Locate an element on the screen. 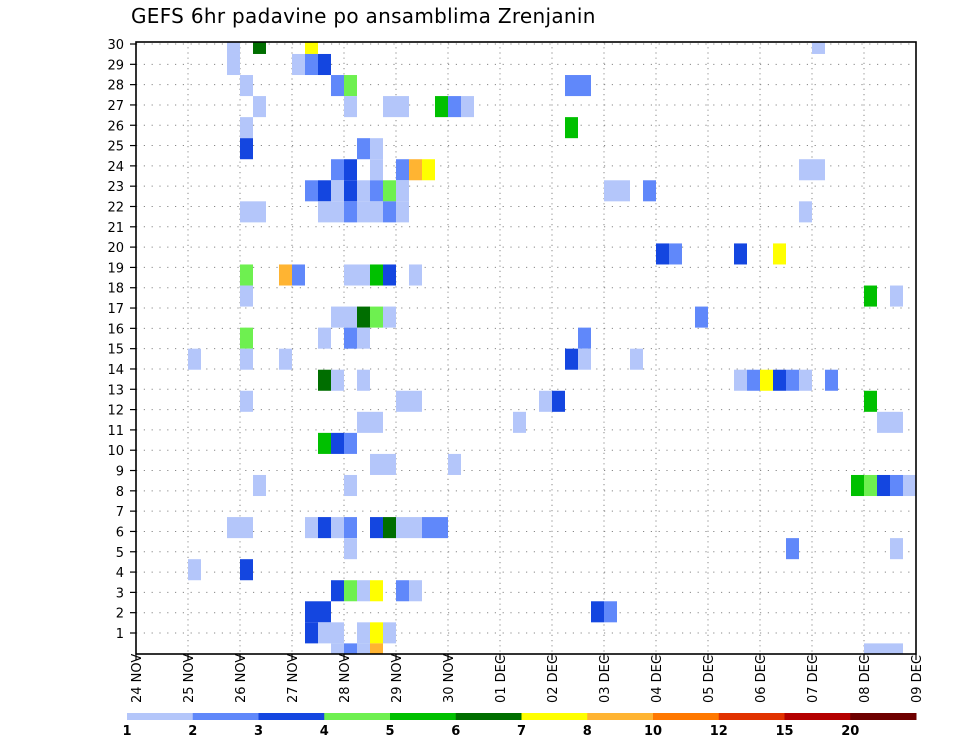 The height and width of the screenshot is (742, 960). y-tick-label: 16 is located at coordinates (115, 329).